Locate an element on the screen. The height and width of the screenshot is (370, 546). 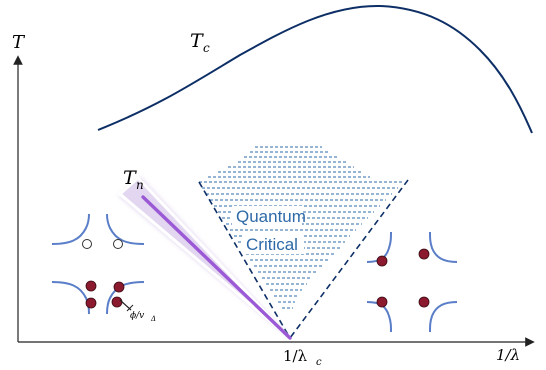
tn-label: T n is located at coordinates (133, 179).